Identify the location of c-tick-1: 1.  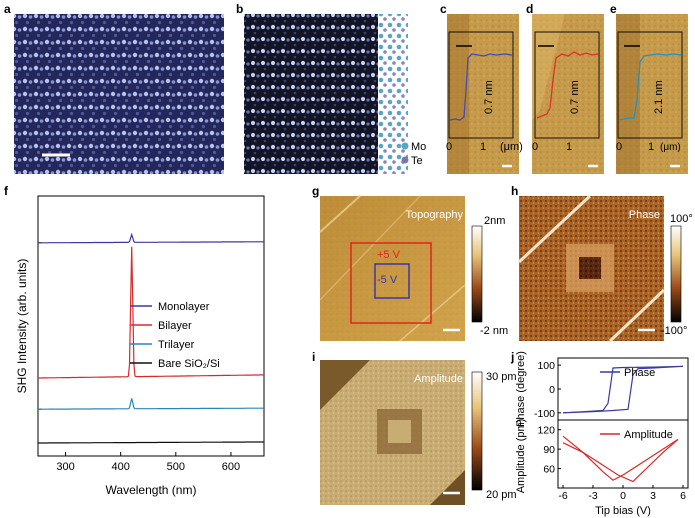
(483, 147).